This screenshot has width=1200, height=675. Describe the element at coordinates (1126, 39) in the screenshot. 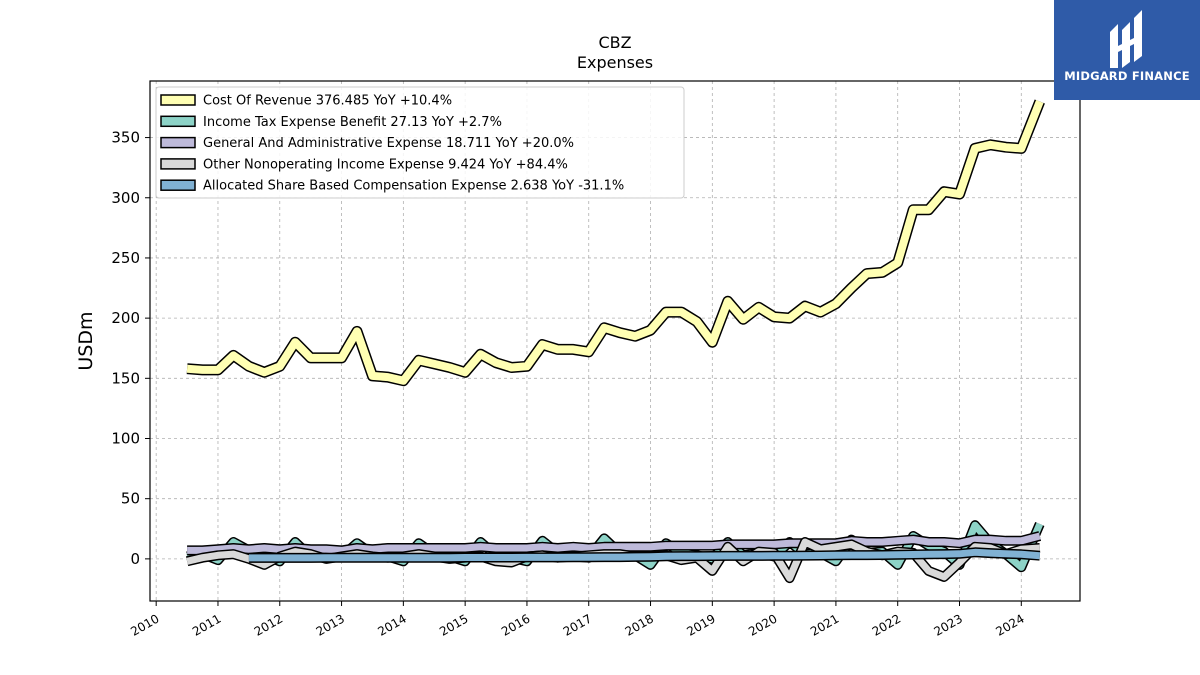

I see `midgard-logo-icon` at that location.